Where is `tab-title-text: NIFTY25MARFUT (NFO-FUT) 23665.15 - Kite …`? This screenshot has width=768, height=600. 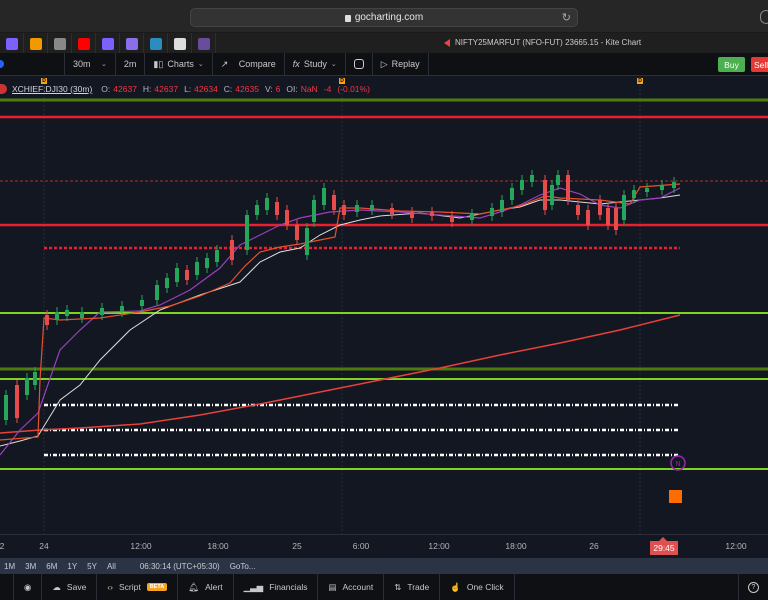 tab-title-text: NIFTY25MARFUT (NFO-FUT) 23665.15 - Kite … is located at coordinates (548, 42).